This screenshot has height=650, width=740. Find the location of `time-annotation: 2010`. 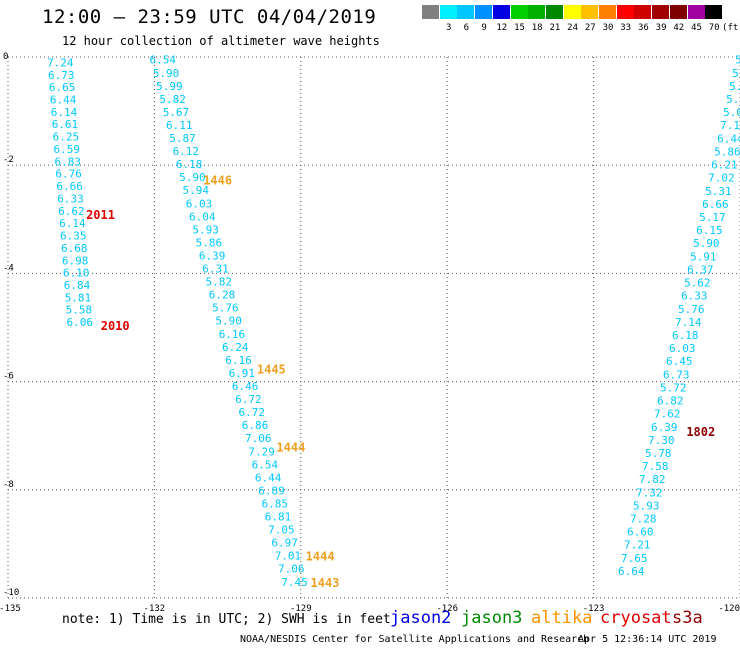

time-annotation: 2010 is located at coordinates (115, 326).